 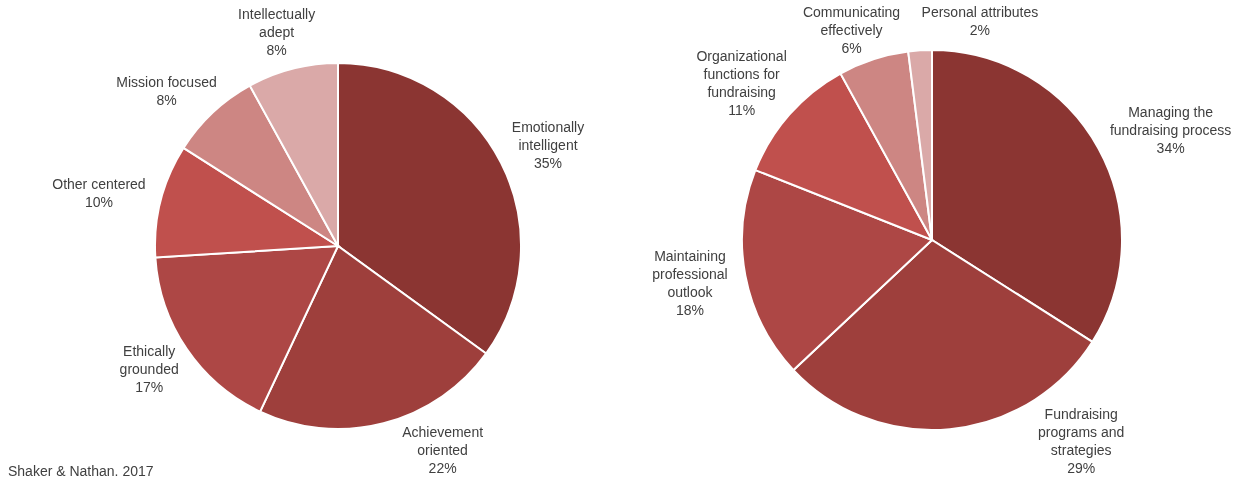 What do you see at coordinates (1081, 468) in the screenshot?
I see `data-label: 29%` at bounding box center [1081, 468].